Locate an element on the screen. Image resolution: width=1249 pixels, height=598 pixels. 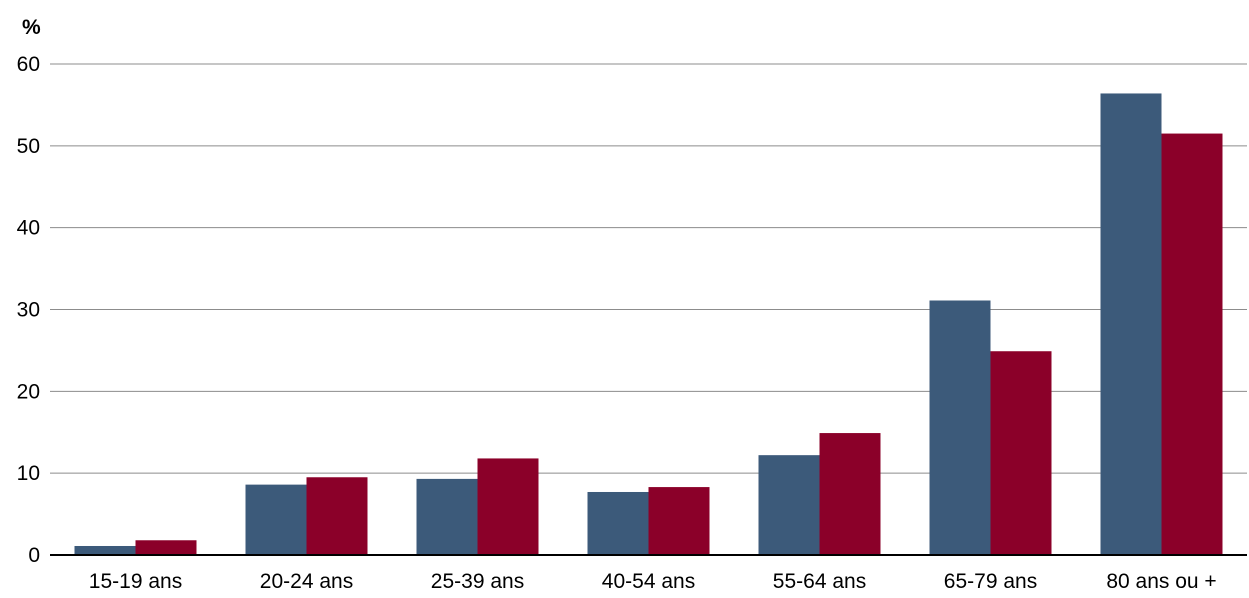
y-tick-label: 50 is located at coordinates (28, 146).